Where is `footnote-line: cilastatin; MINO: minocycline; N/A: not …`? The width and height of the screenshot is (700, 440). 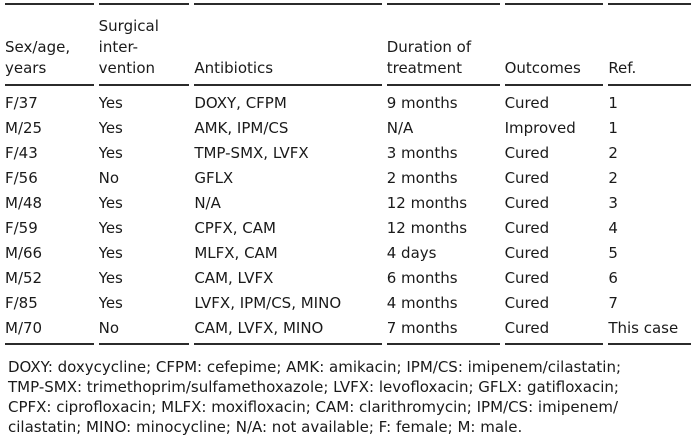 footnote-line: cilastatin; MINO: minocycline; N/A: not … is located at coordinates (265, 427).